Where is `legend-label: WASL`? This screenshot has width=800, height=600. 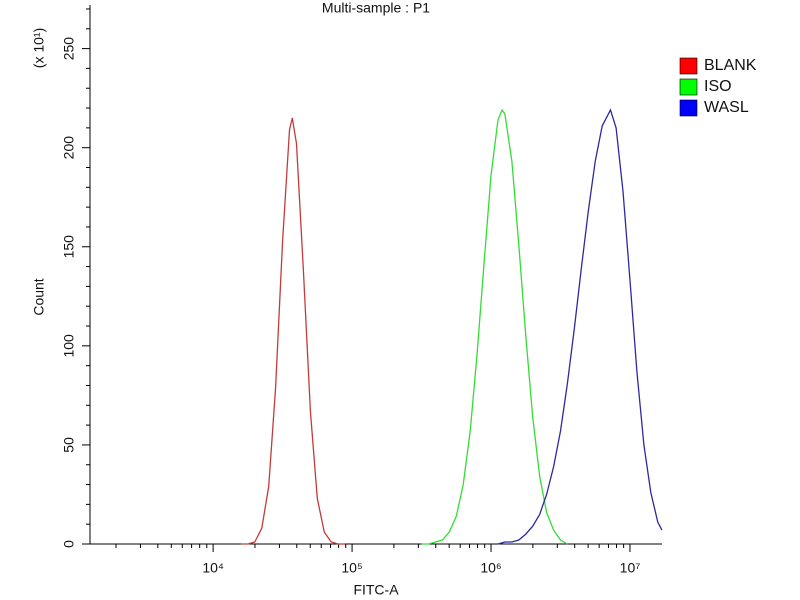
legend-label: WASL is located at coordinates (726, 107).